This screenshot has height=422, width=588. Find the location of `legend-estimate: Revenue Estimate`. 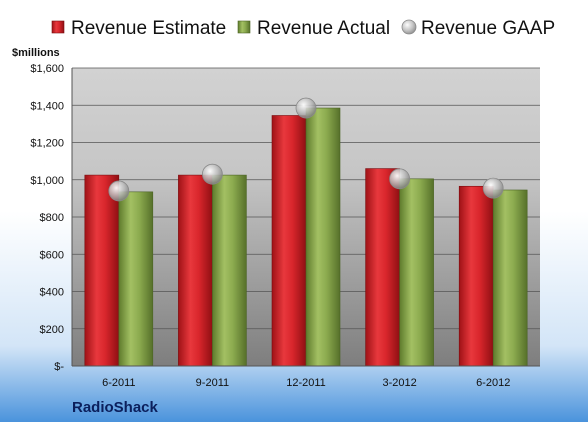

legend-estimate: Revenue Estimate is located at coordinates (138, 28).